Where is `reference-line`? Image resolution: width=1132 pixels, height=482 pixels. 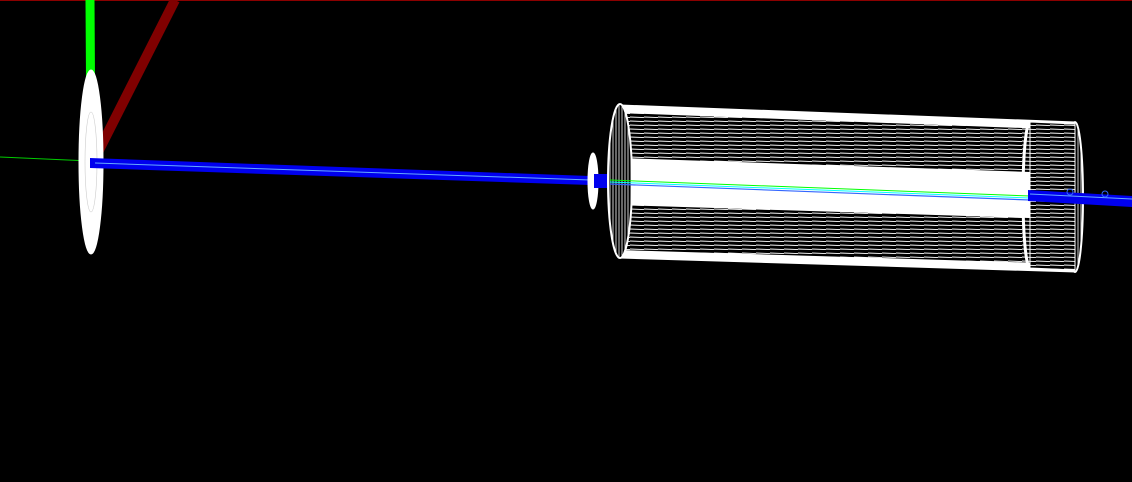
reference-line is located at coordinates (45, 159).